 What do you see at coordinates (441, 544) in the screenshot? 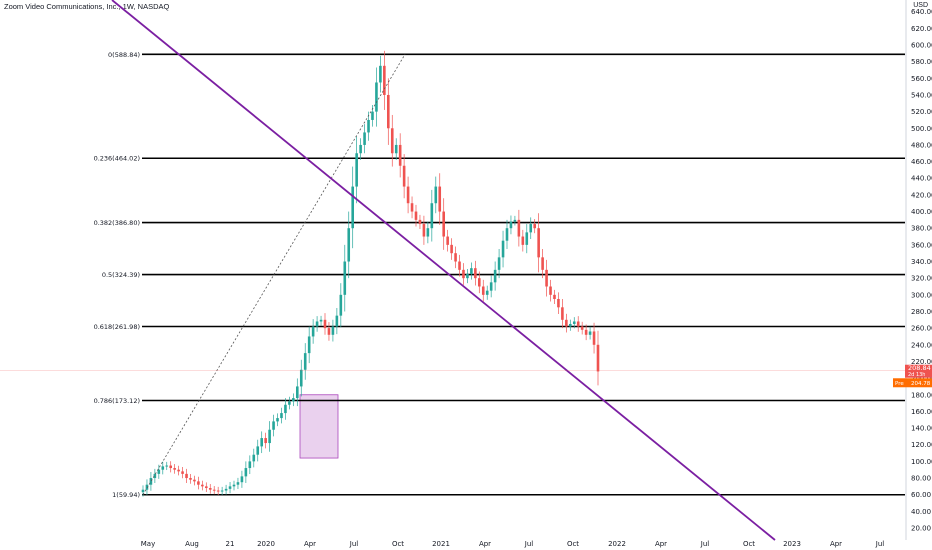
I see `x-tick-label: 2021` at bounding box center [441, 544].